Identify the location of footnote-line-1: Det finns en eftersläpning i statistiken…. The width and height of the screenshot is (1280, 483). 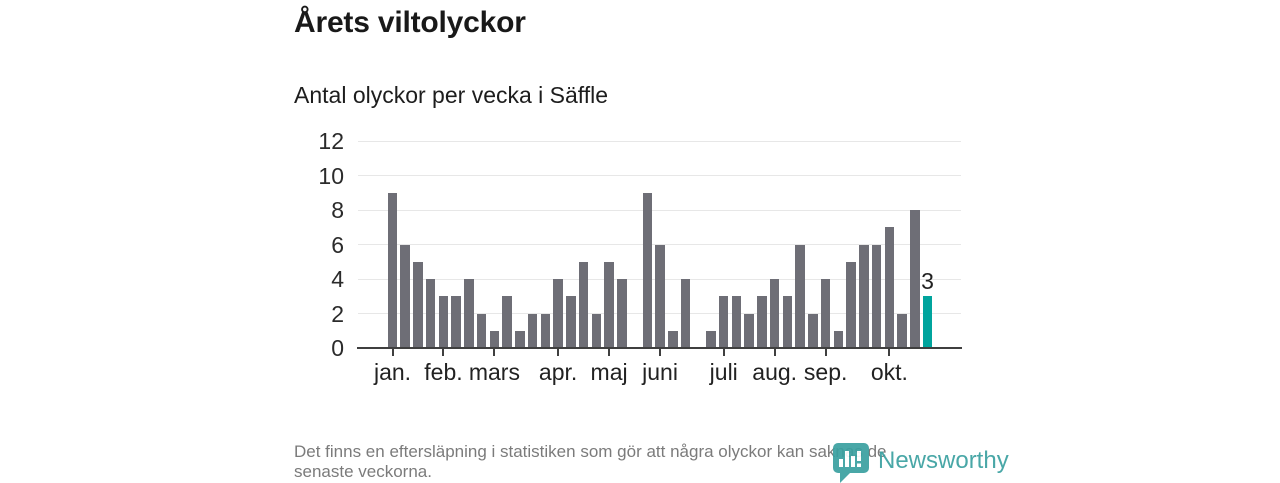
(590, 451).